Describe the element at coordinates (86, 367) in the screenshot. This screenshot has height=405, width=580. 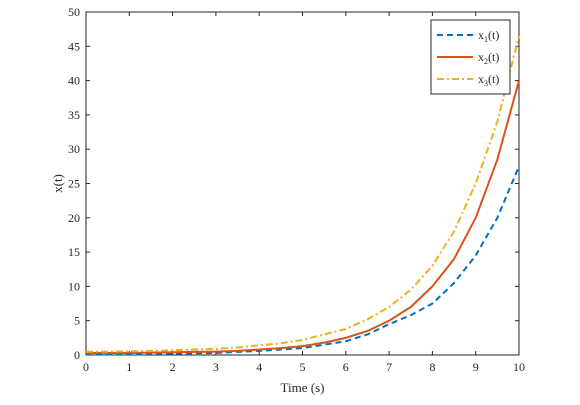
I see `x-tick-label: 0` at that location.